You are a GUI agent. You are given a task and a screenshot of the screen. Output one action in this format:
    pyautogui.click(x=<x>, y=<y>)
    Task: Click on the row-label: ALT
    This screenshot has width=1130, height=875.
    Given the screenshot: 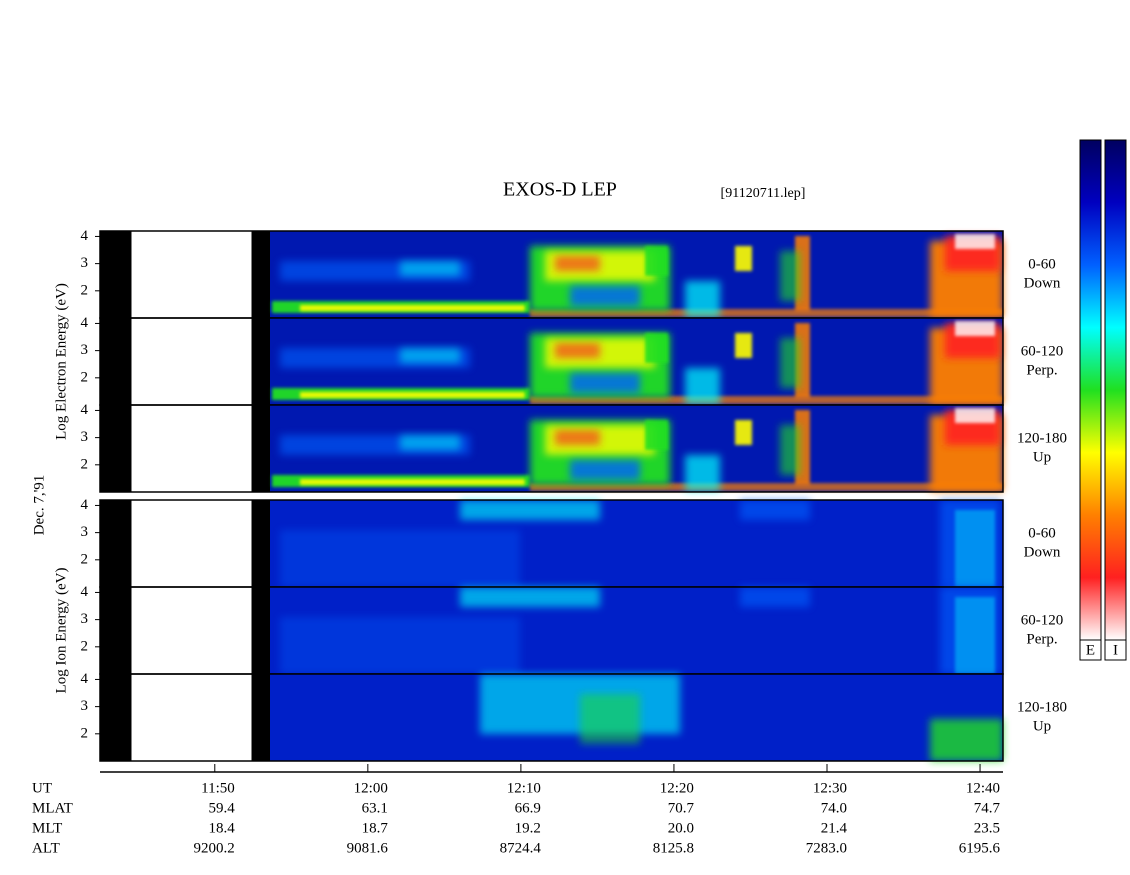 What is the action you would take?
    pyautogui.click(x=46, y=848)
    